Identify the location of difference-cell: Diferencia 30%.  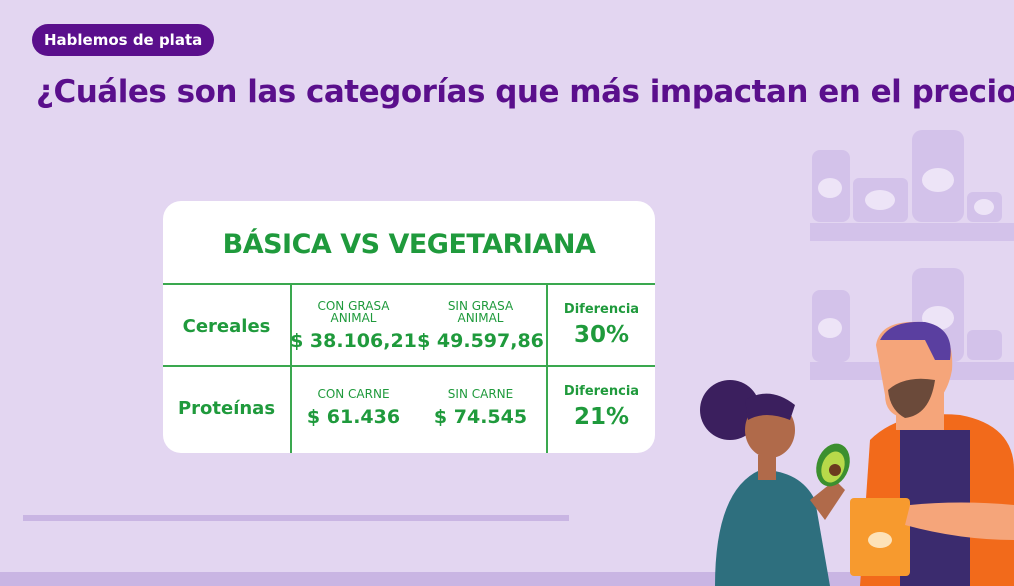
(601, 326).